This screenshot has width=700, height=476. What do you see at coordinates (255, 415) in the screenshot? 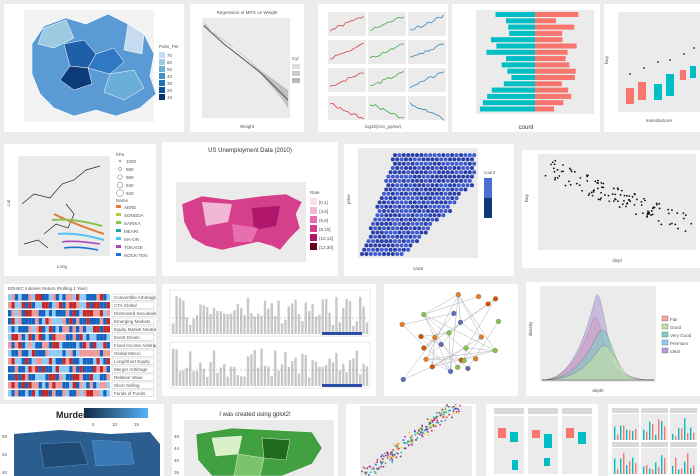
I see `chart-title: I was created using gplot2!` at bounding box center [255, 415].